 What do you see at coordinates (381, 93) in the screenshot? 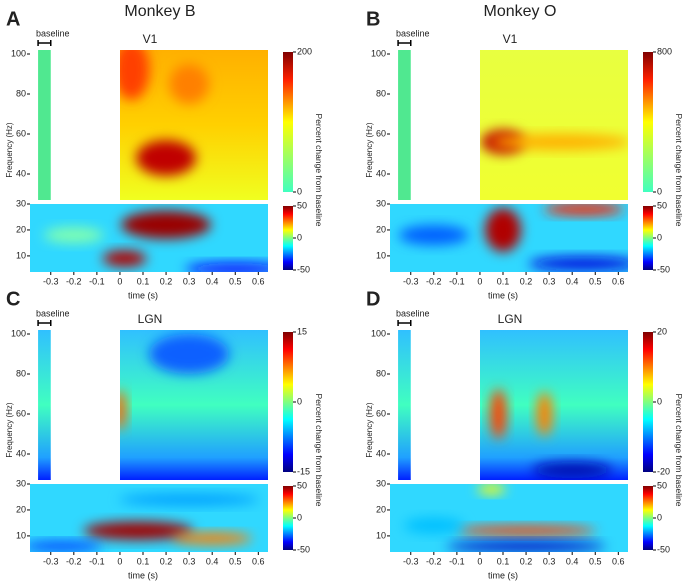
I see `y-tick-label: 80` at bounding box center [381, 93].